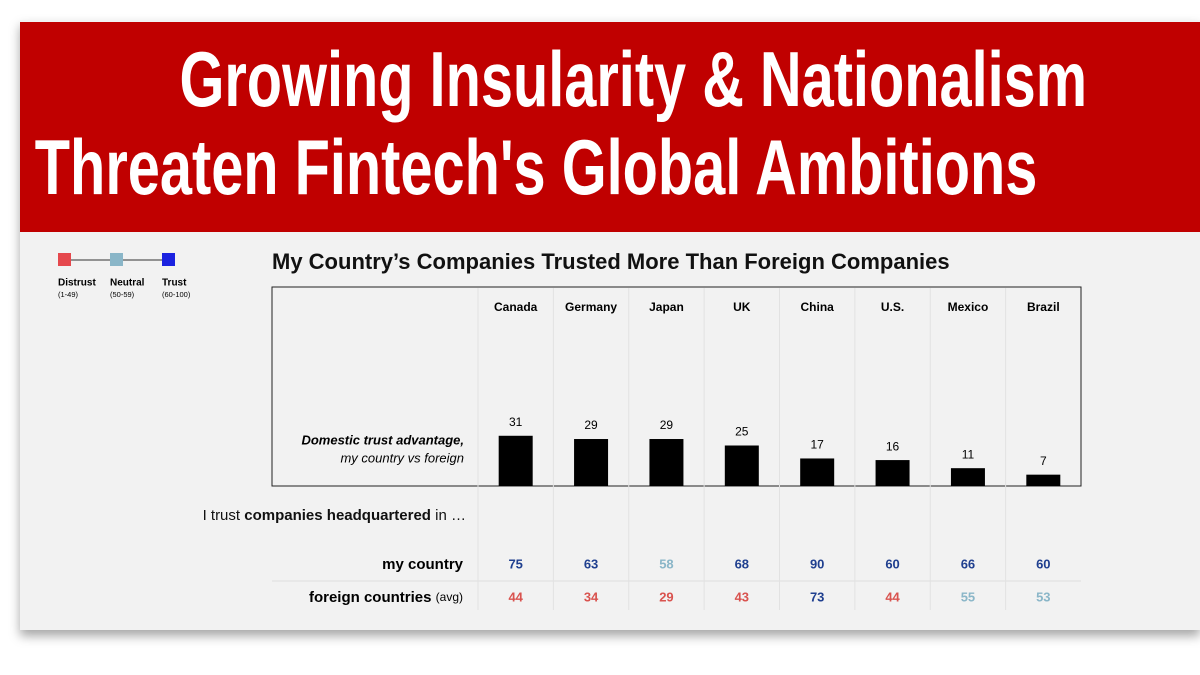 The image size is (1200, 675). I want to click on legend-range: (1-49), so click(68, 294).